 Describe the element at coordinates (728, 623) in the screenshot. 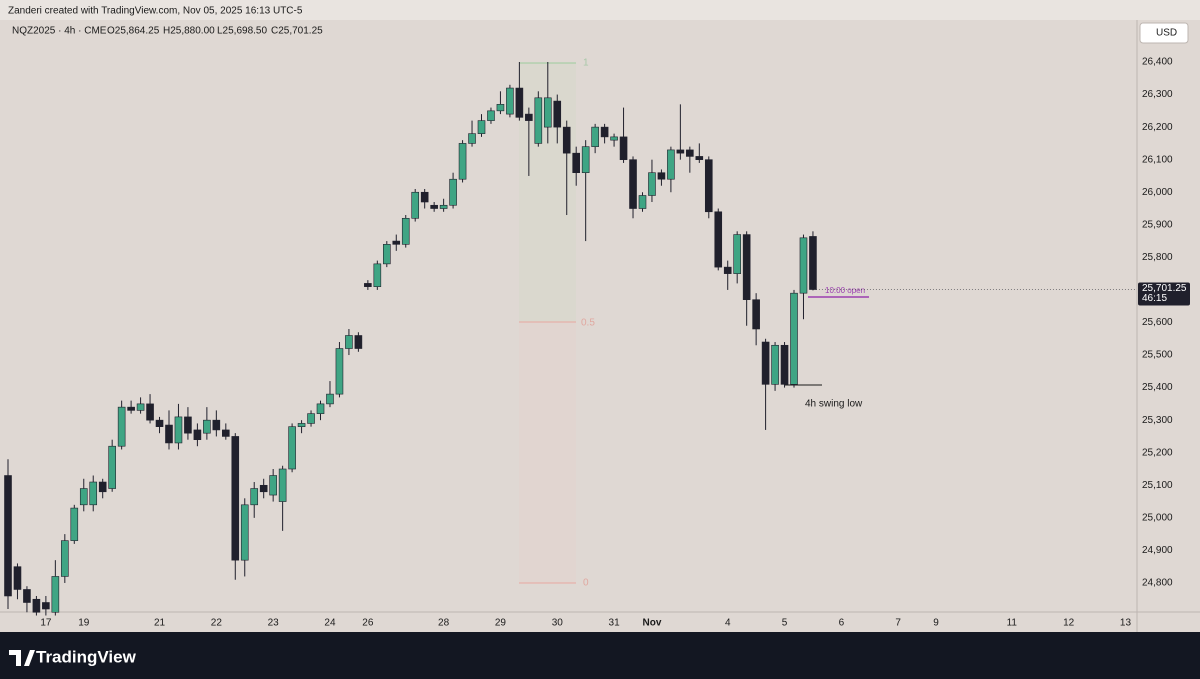

I see `x-tick-label: 4` at that location.